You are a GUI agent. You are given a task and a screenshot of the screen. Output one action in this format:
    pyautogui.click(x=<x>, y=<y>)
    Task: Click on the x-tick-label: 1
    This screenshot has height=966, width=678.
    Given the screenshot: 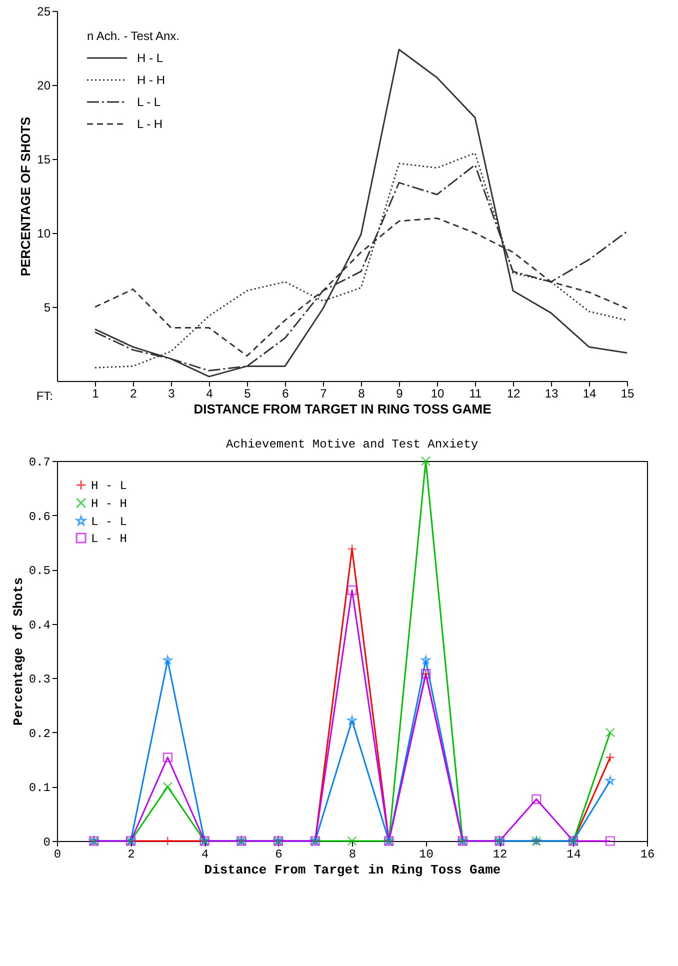 What is the action you would take?
    pyautogui.click(x=96, y=393)
    